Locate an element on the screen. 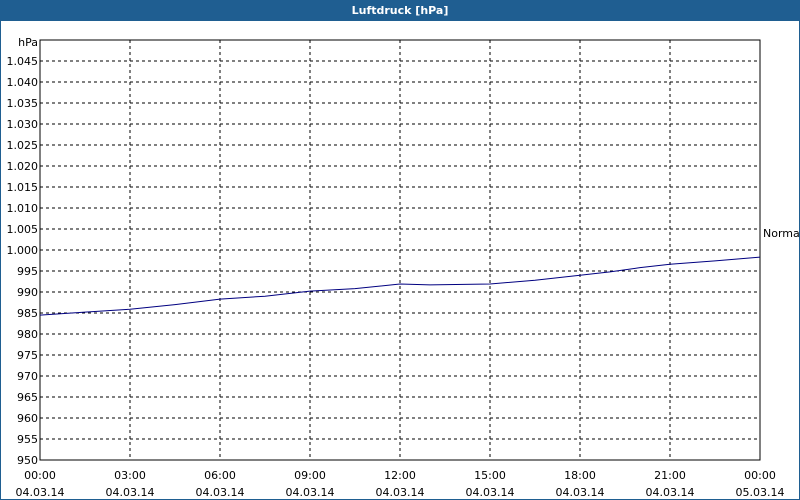 The height and width of the screenshot is (500, 800). y-tick-label: 985 is located at coordinates (27, 313).